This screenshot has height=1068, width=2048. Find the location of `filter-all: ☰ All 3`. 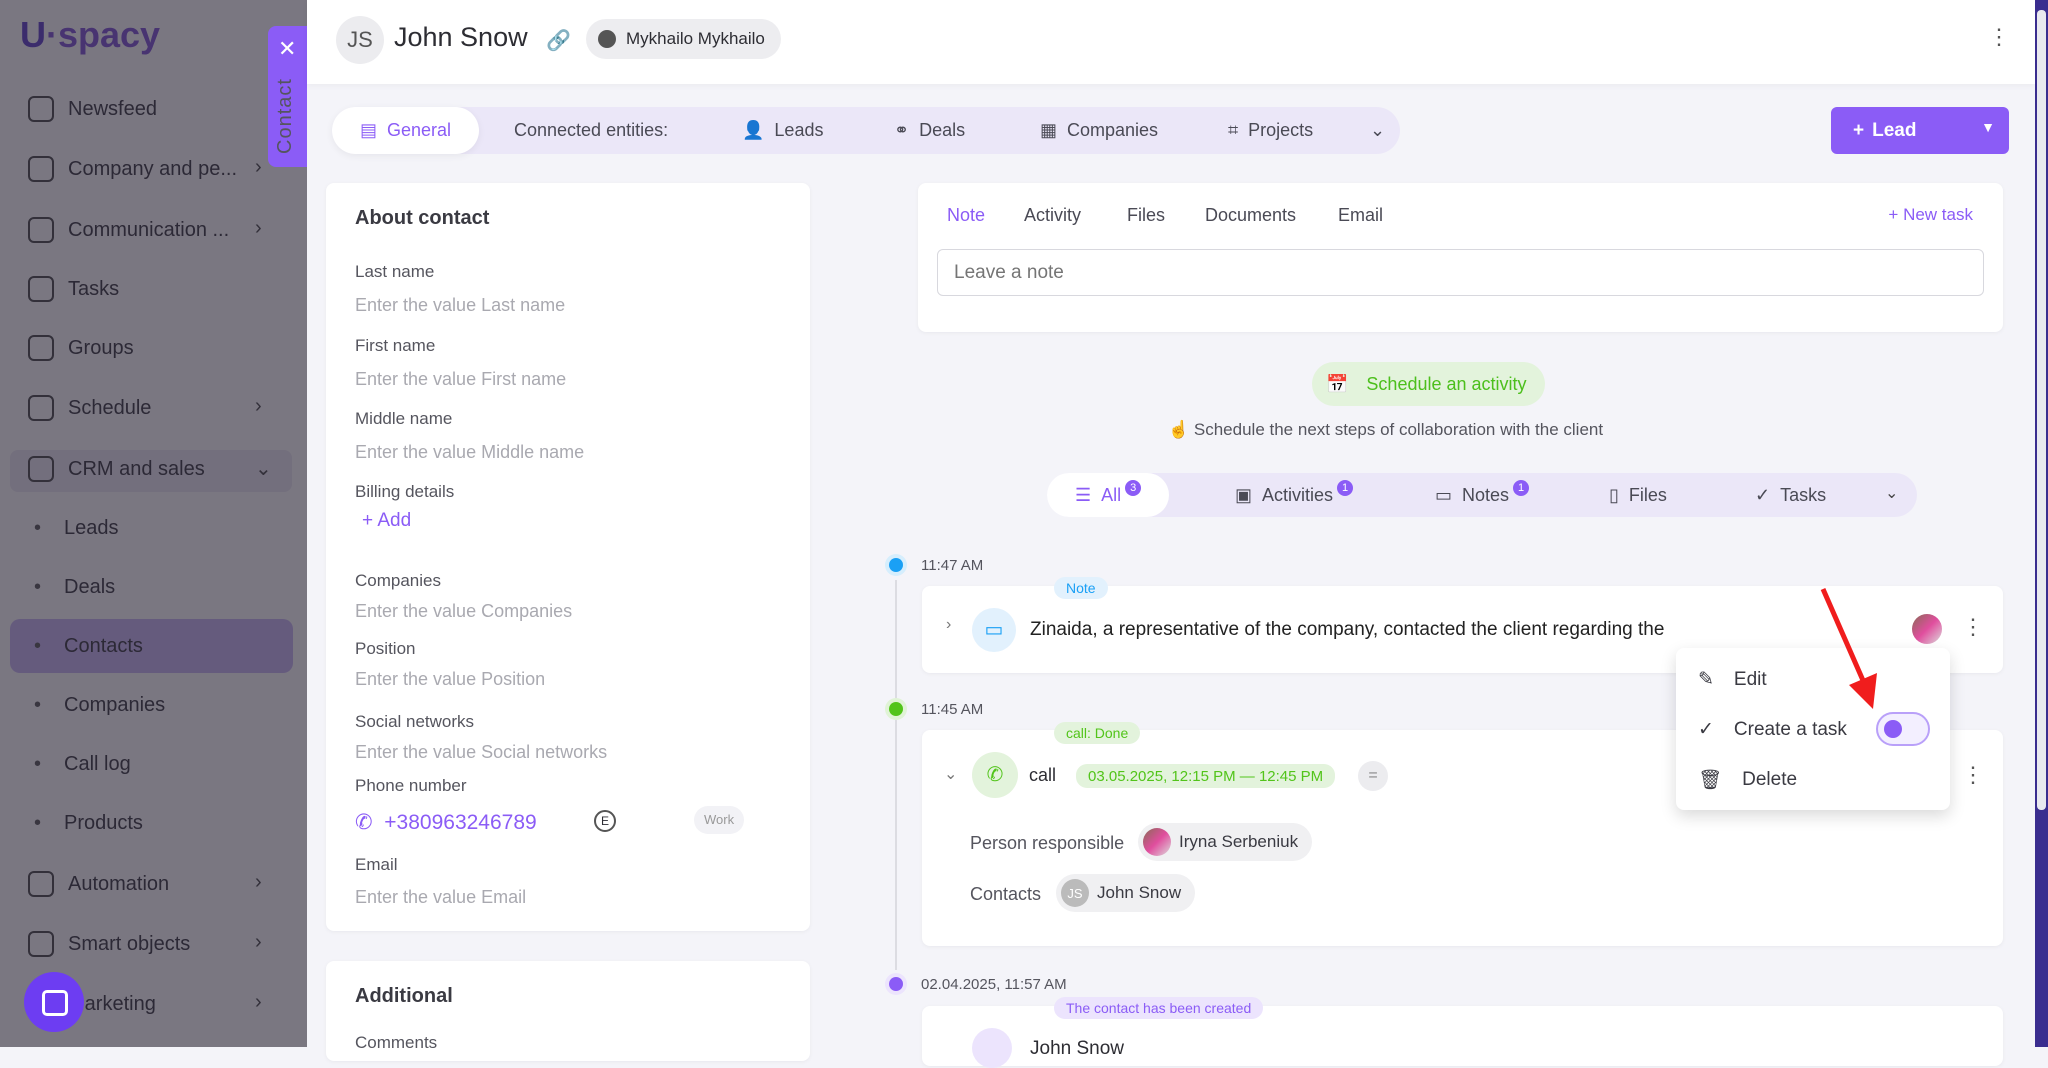

filter-all: ☰ All 3 is located at coordinates (1108, 495).